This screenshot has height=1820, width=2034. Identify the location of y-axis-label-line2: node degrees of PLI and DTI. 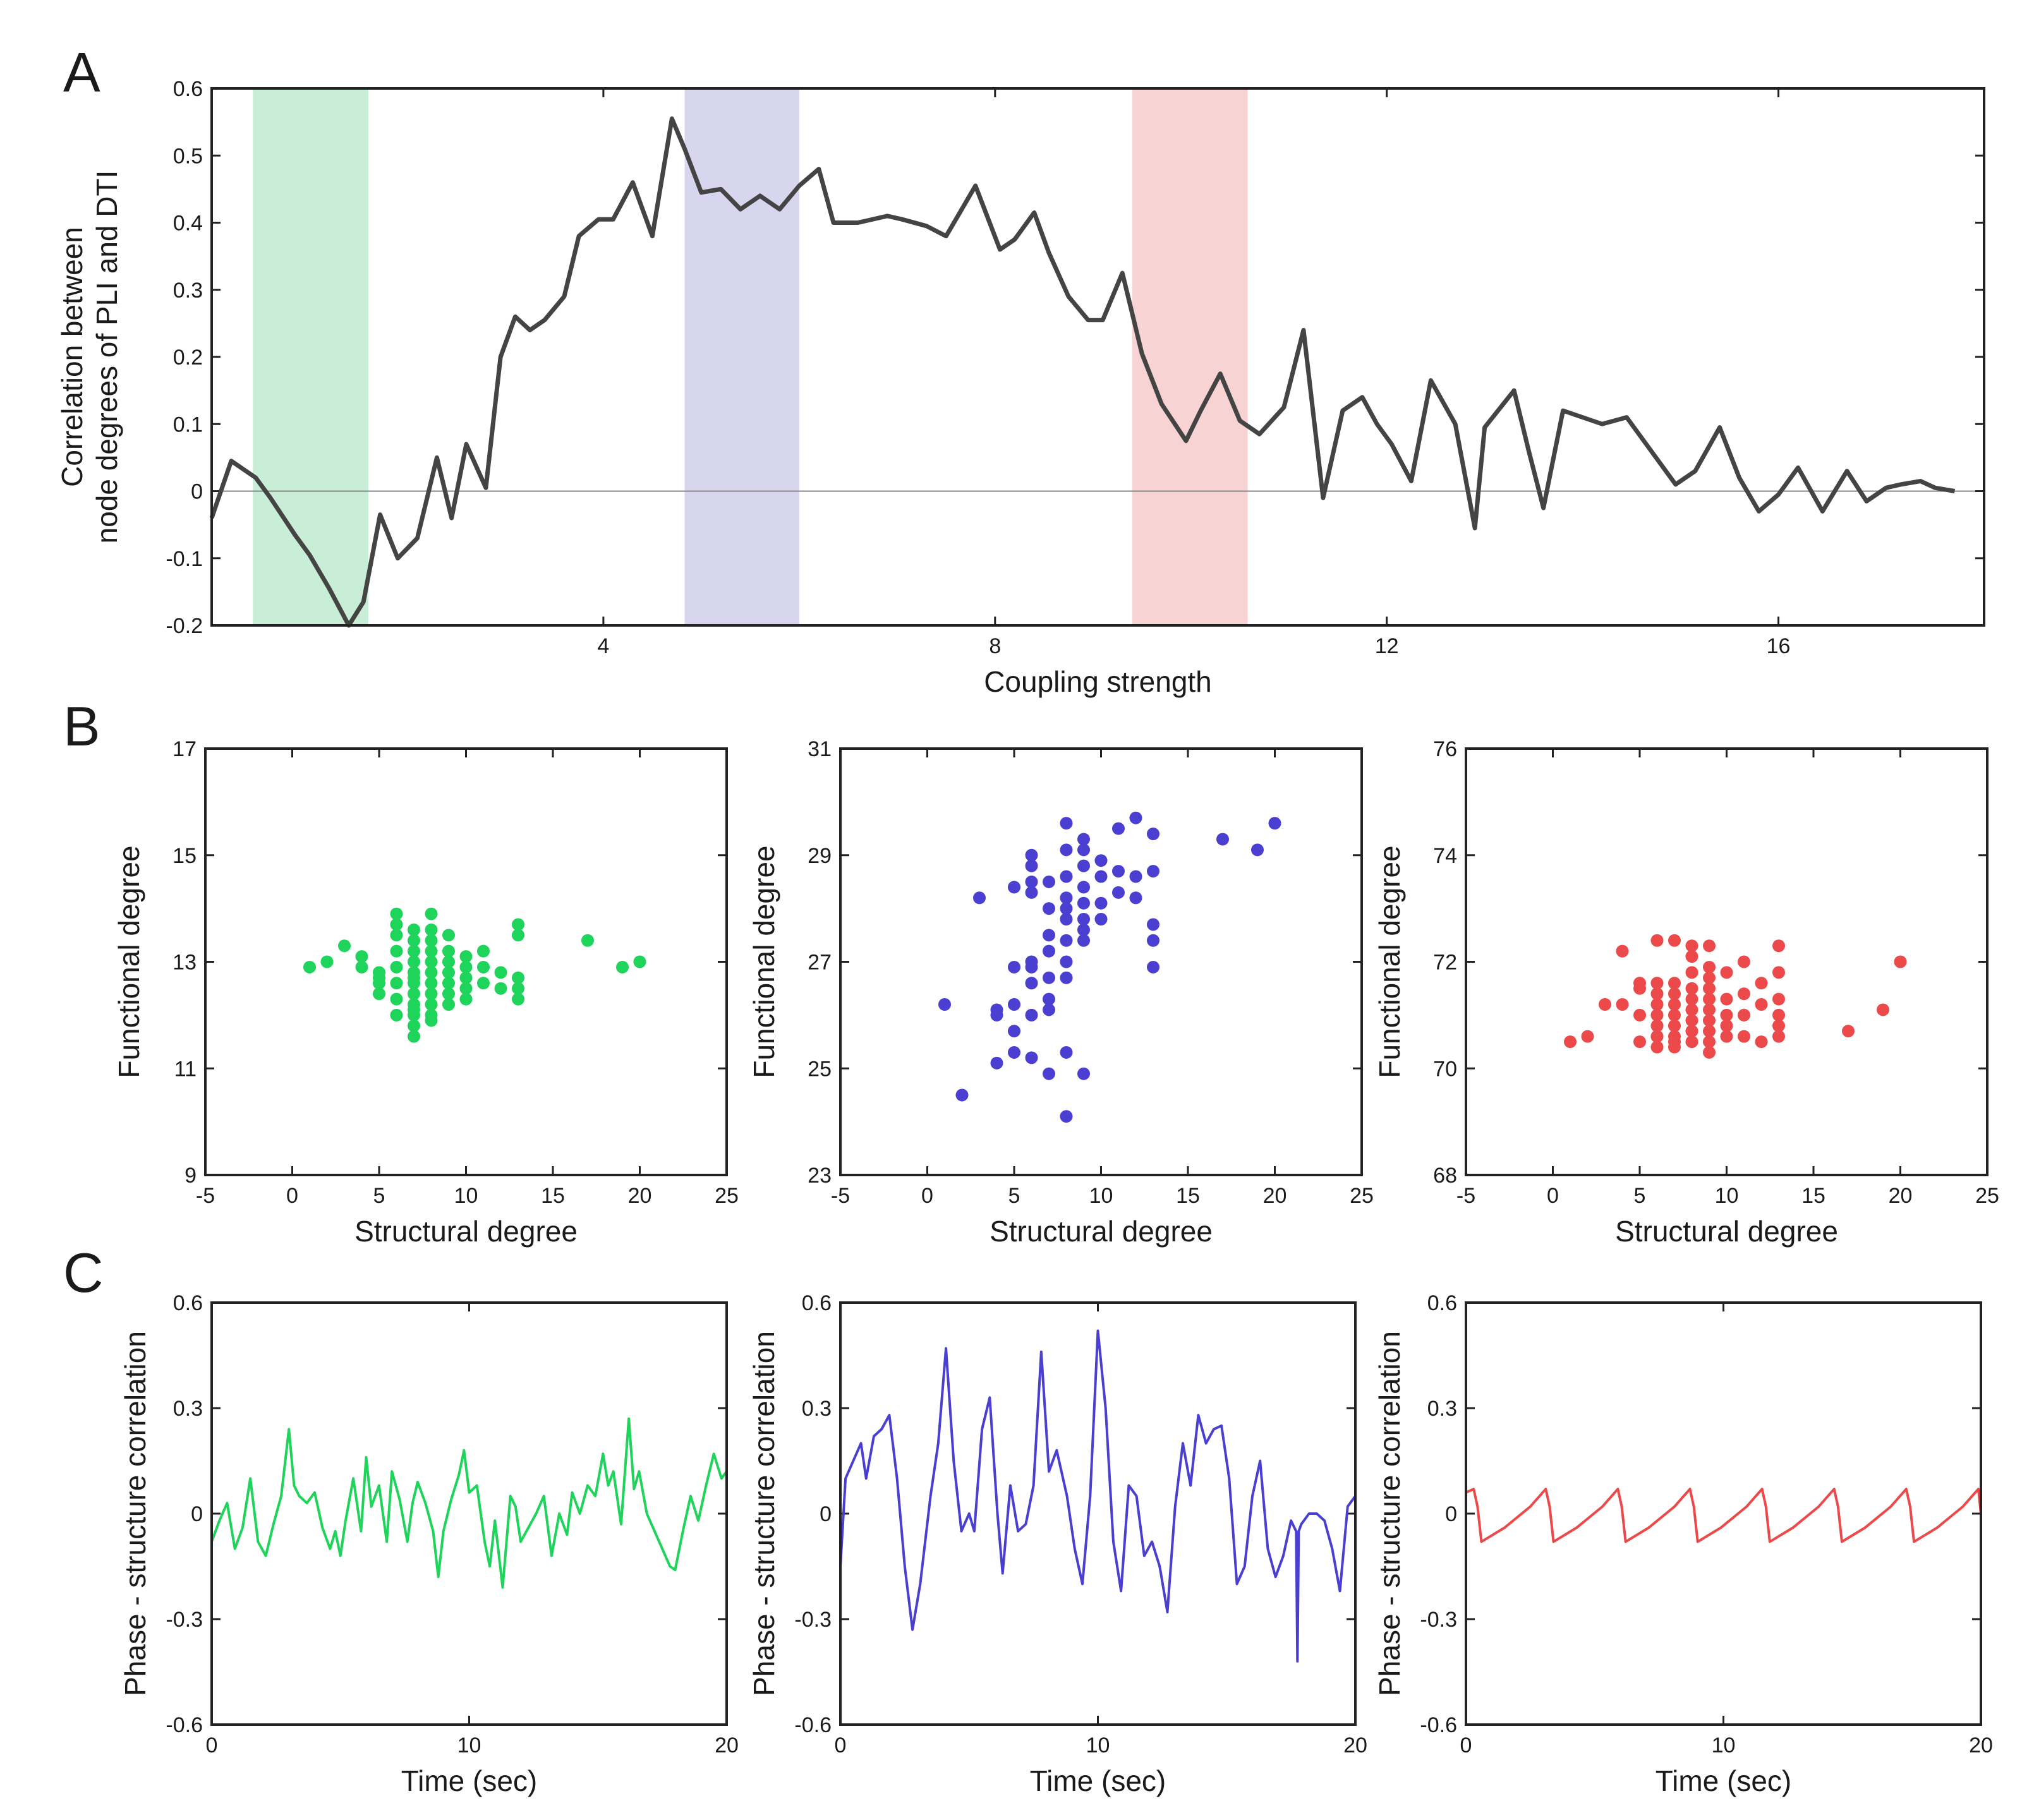
(106, 357).